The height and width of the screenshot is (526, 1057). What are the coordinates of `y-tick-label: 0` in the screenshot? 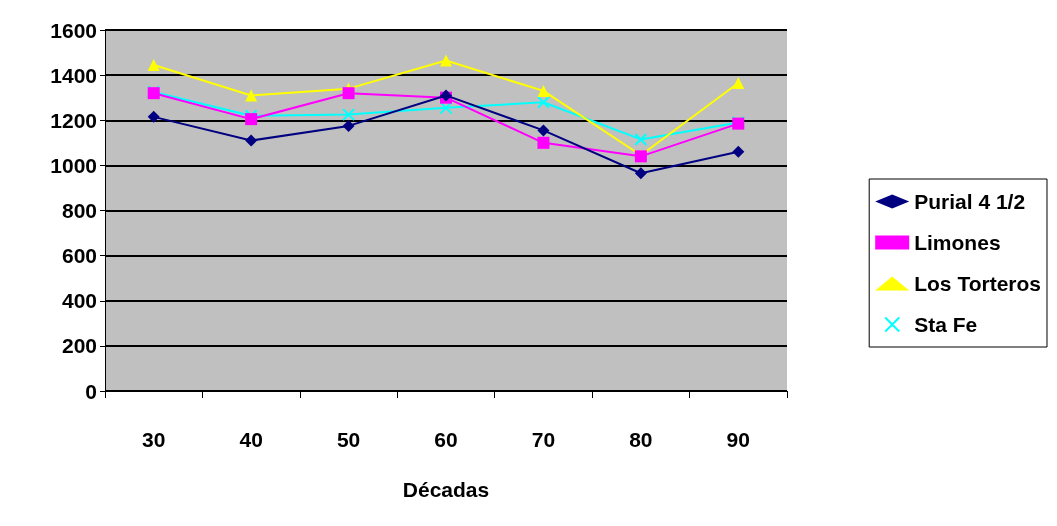 It's located at (91, 391).